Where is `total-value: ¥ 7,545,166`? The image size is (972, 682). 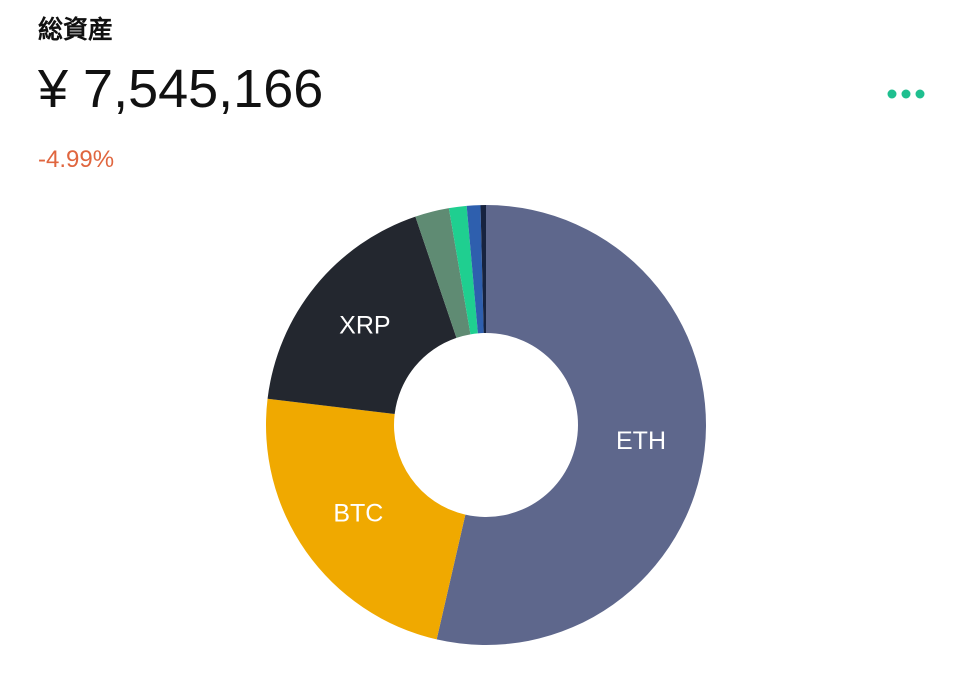
total-value: ¥ 7,545,166 is located at coordinates (181, 89).